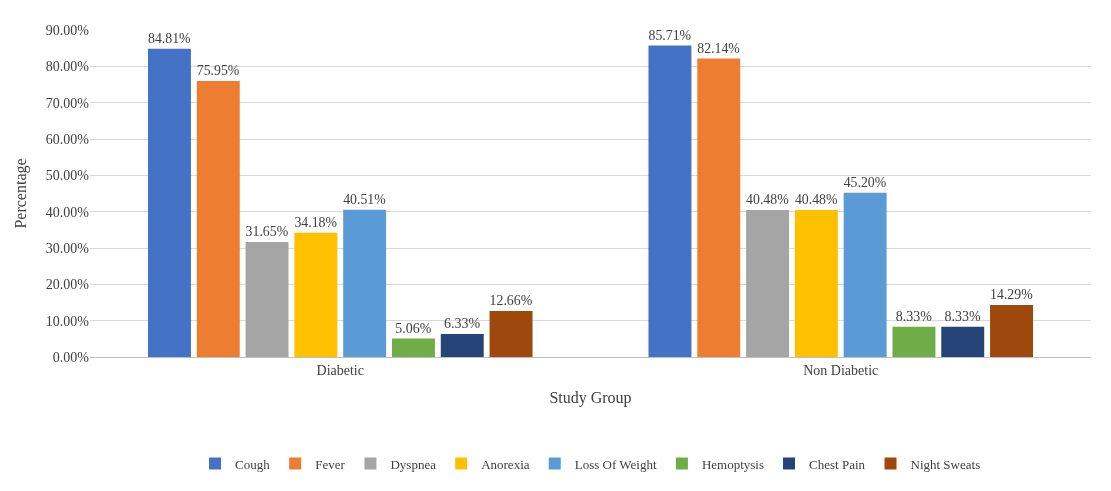  Describe the element at coordinates (67, 30) in the screenshot. I see `y-tick-label: 90.00%` at that location.